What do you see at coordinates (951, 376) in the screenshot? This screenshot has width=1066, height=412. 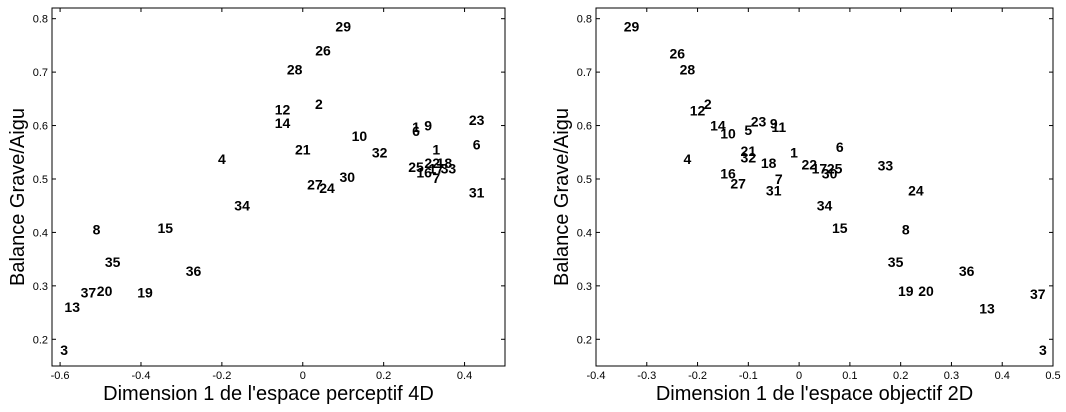 I see `x-tick-label: 0.3` at bounding box center [951, 376].